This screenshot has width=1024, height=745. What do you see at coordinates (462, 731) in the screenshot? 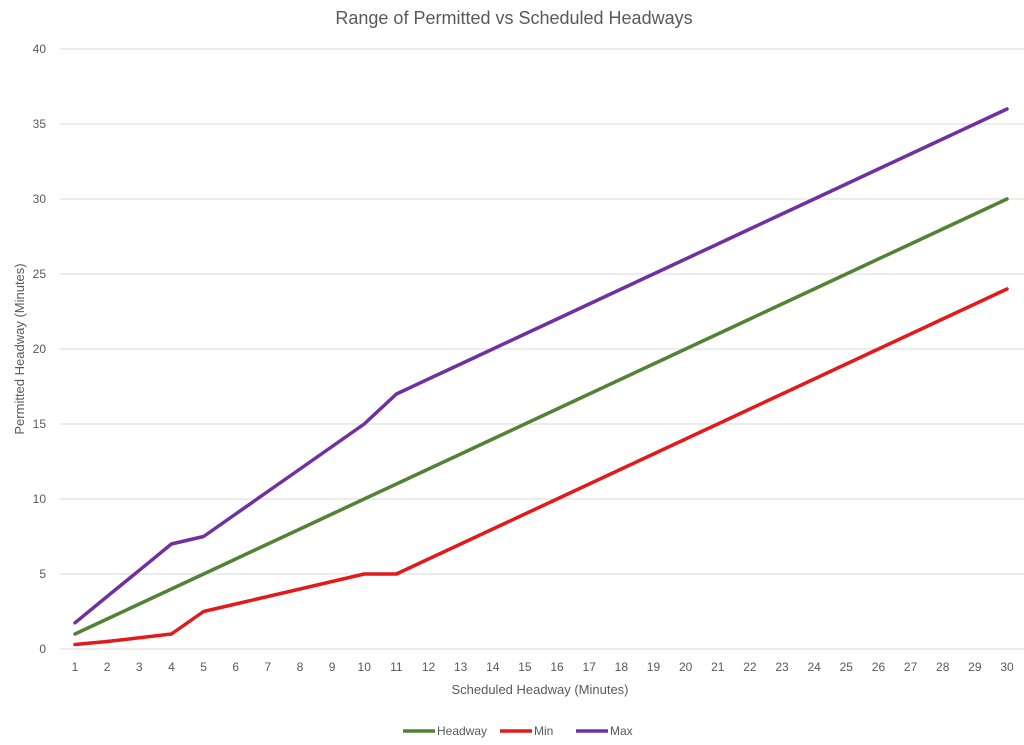
I see `legend-label: Headway` at bounding box center [462, 731].